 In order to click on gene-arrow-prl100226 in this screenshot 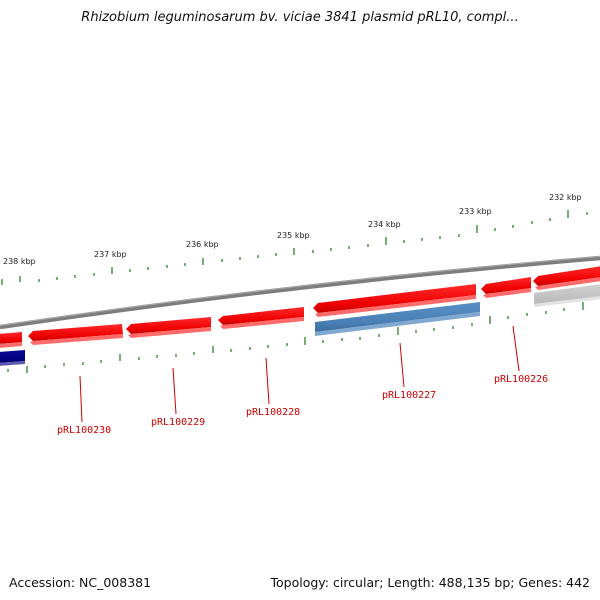, I will do `click(506, 287)`.